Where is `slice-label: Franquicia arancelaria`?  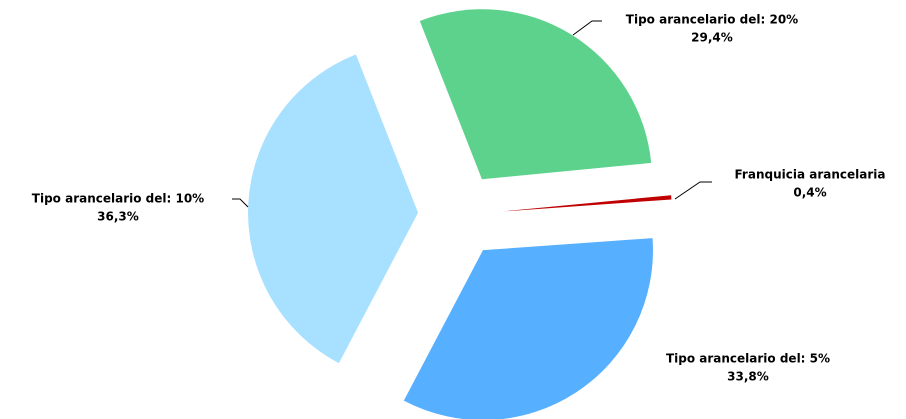 slice-label: Franquicia arancelaria is located at coordinates (810, 175).